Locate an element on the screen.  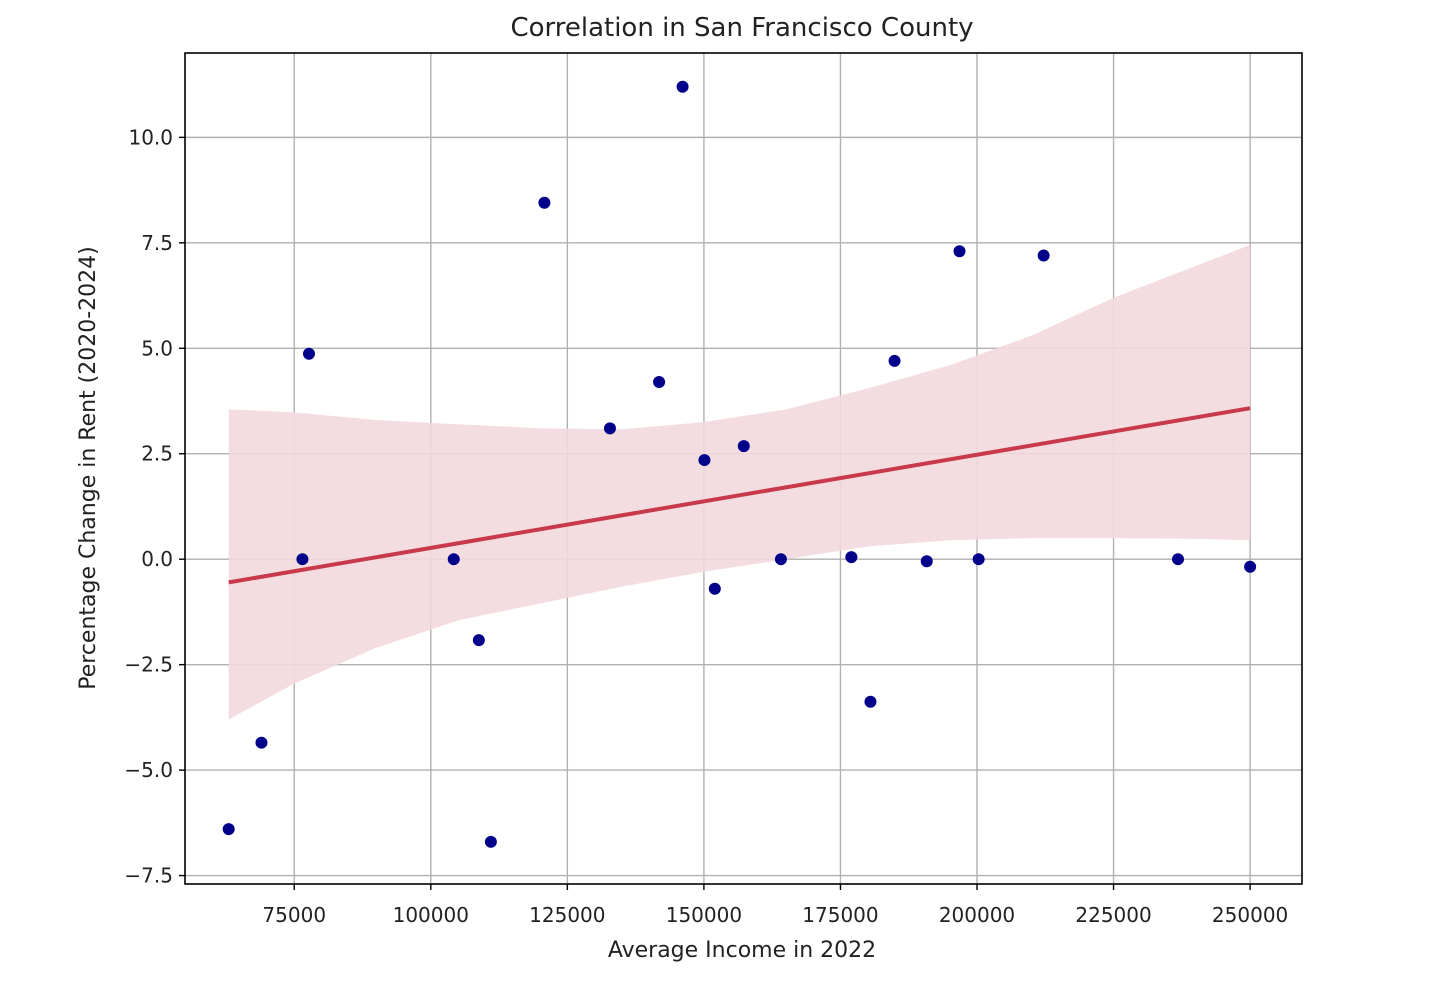
x-tick-label: 250000 is located at coordinates (1250, 915).